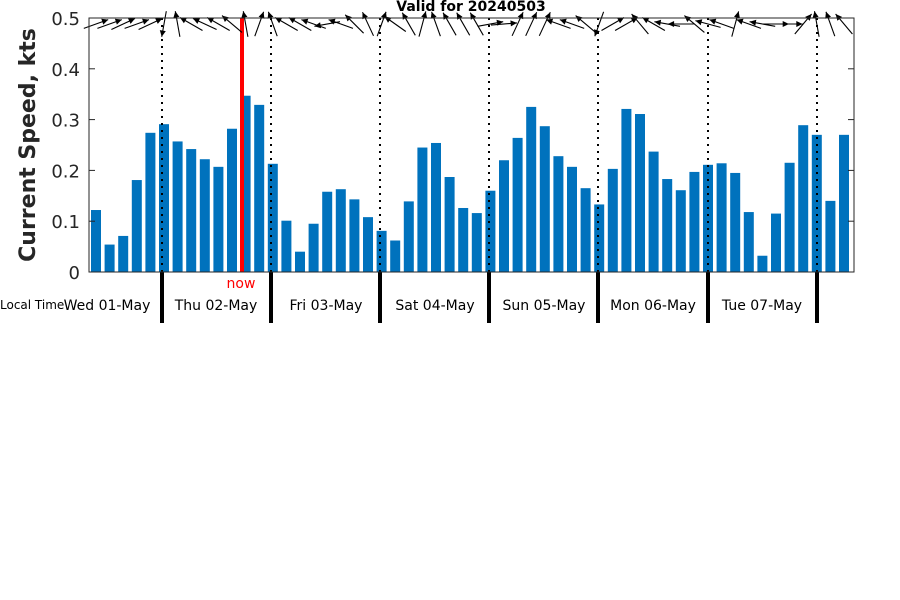  Describe the element at coordinates (761, 306) in the screenshot. I see `day-label: Tue 07-May` at that location.